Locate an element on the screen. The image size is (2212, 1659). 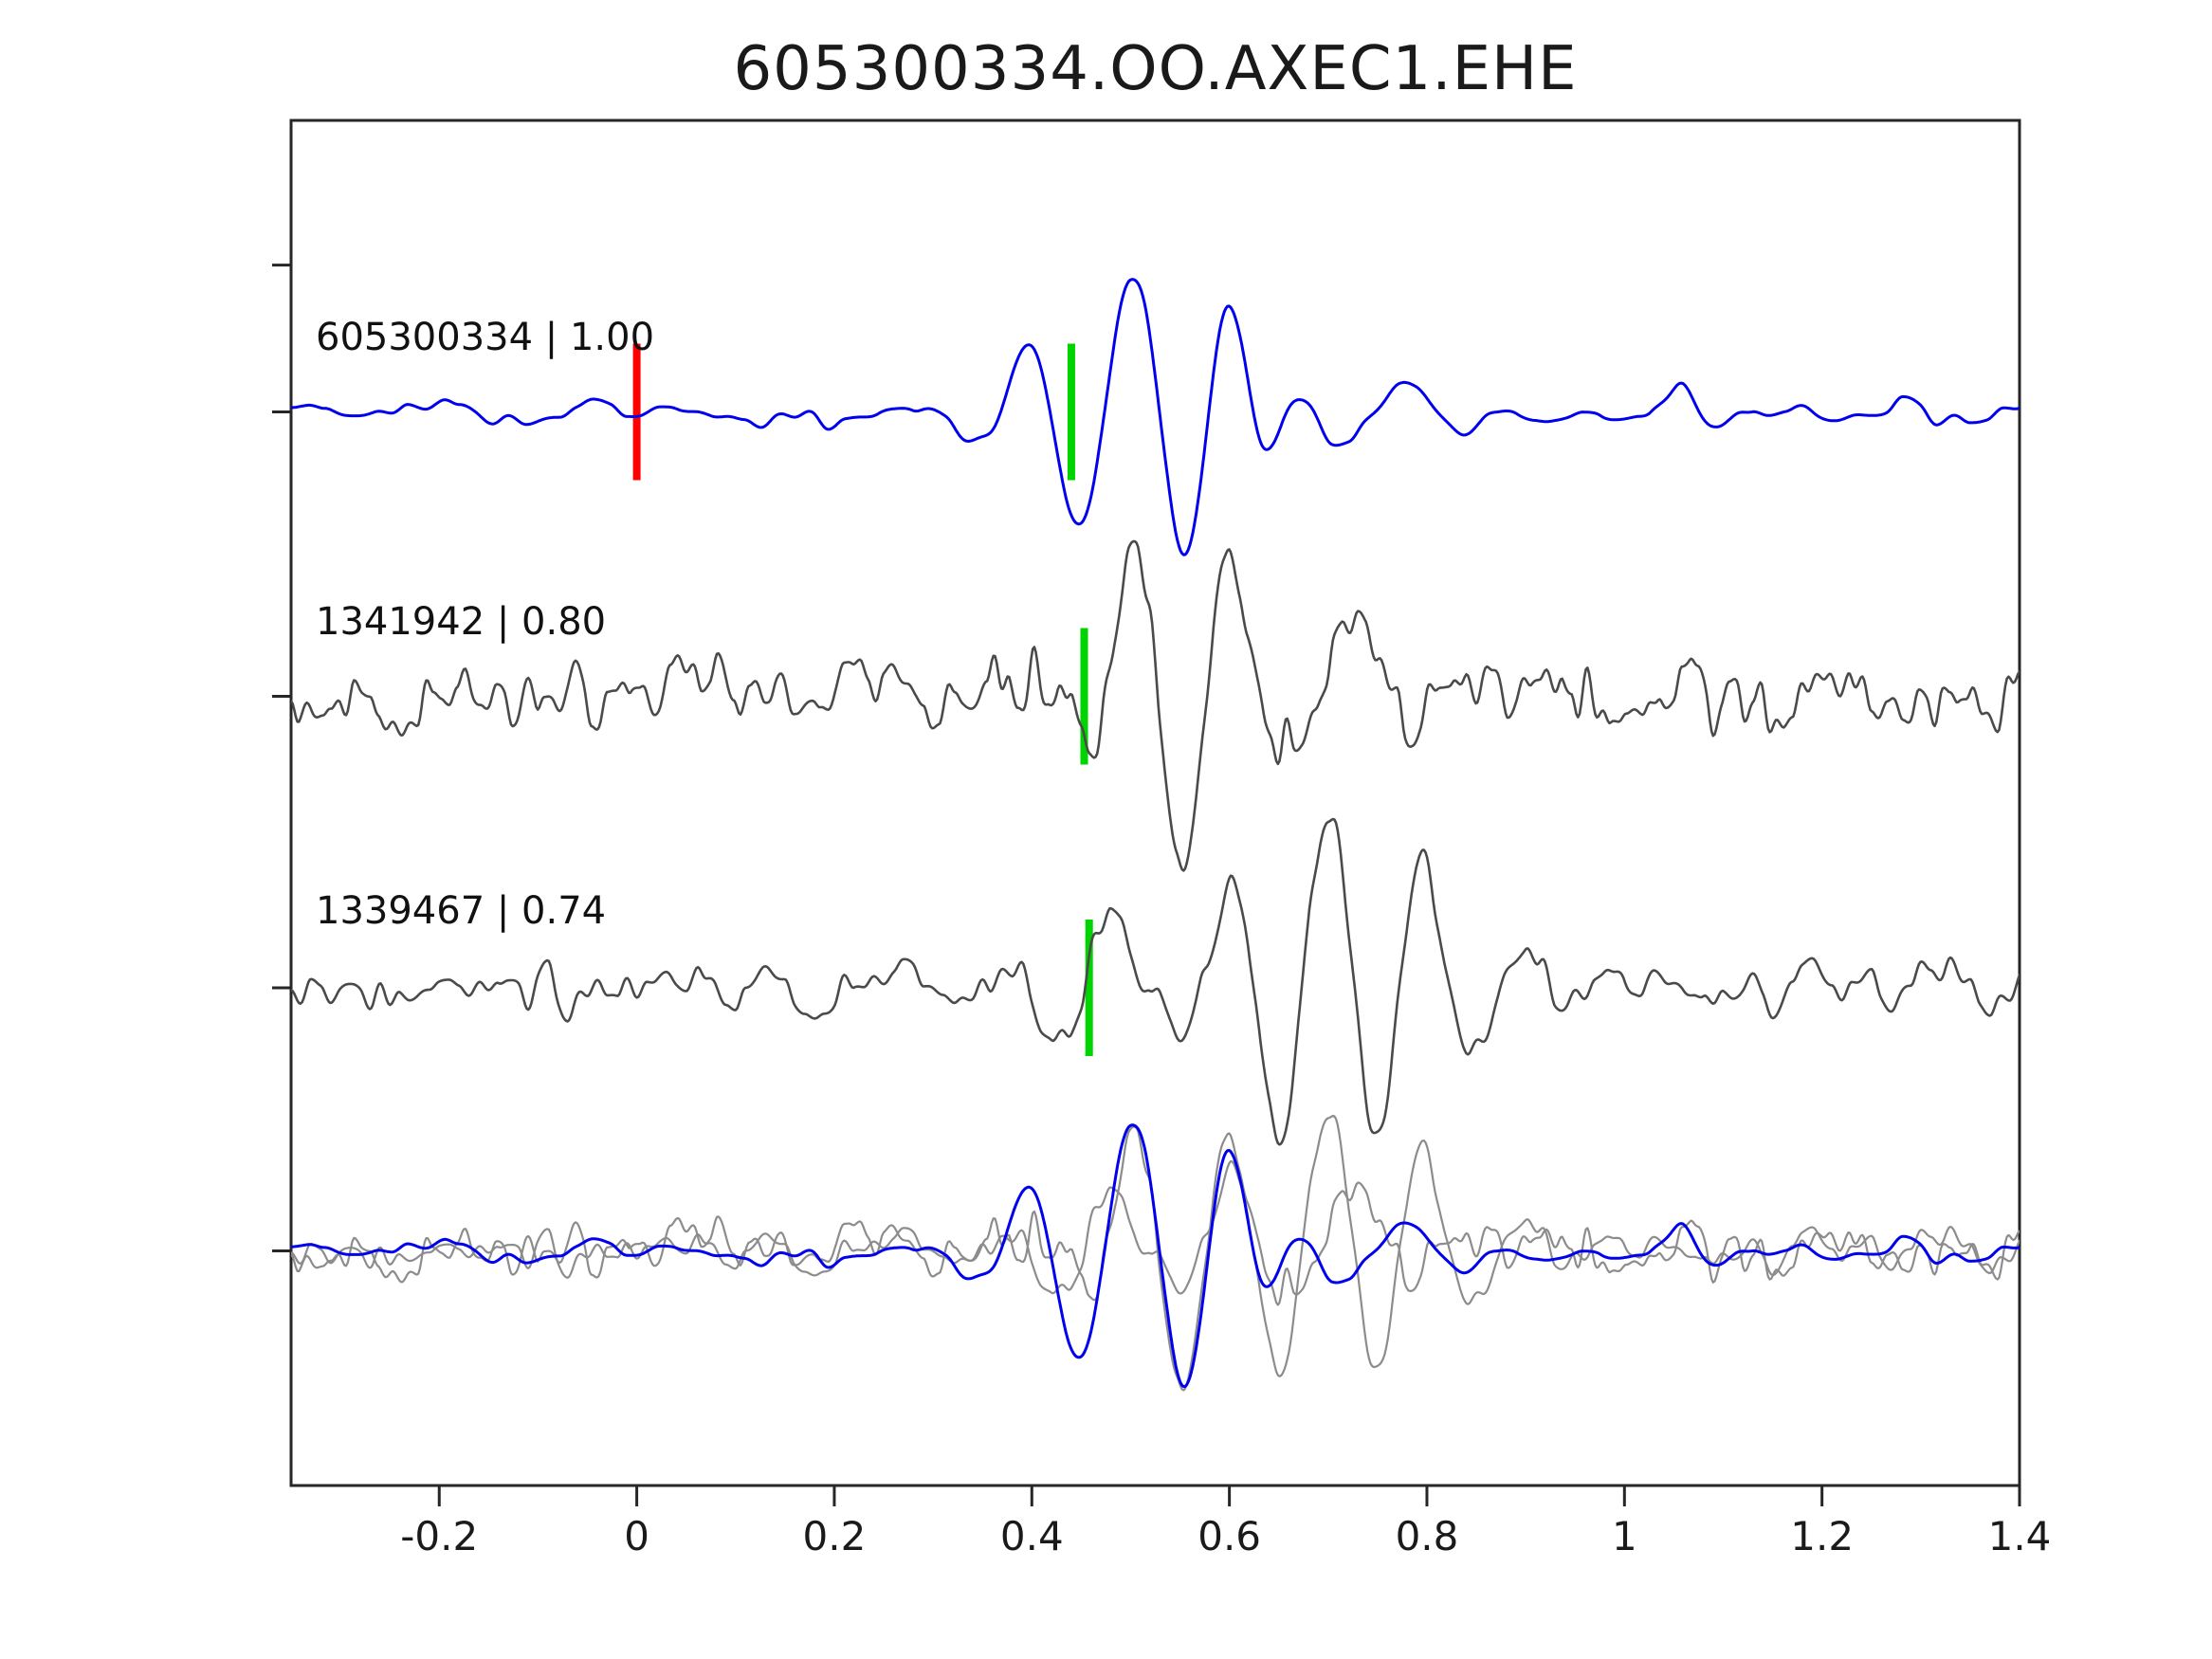
trace-label-reference: 605300334 | 1.00 is located at coordinates (485, 337).